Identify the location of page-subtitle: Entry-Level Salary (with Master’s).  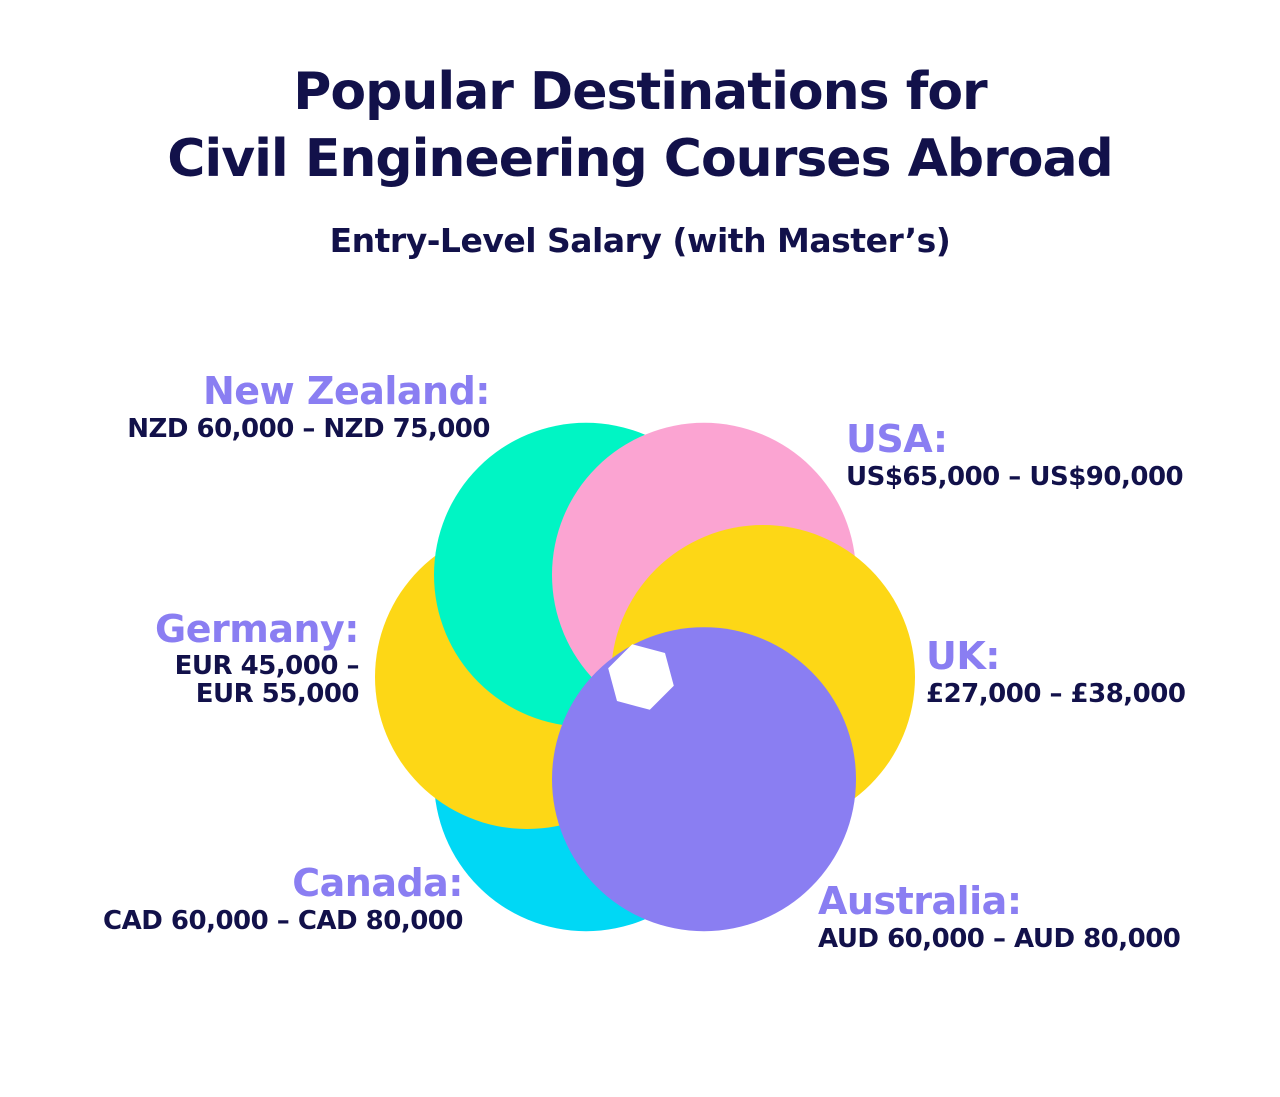
(640, 240).